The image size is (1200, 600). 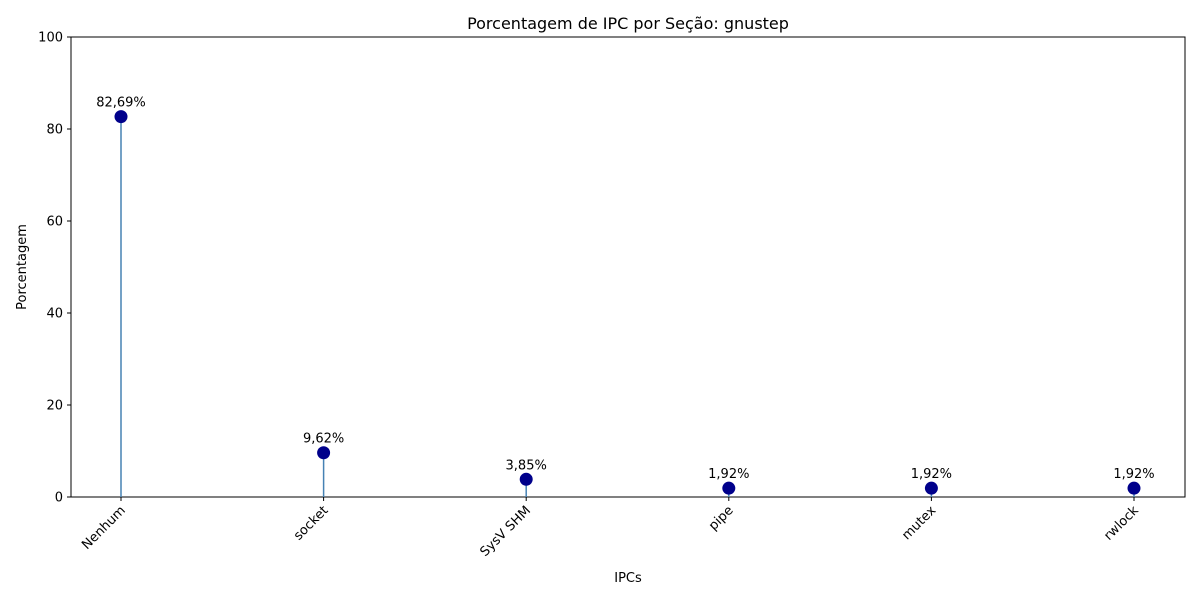 I want to click on x-tick-label: pipe, so click(x=721, y=518).